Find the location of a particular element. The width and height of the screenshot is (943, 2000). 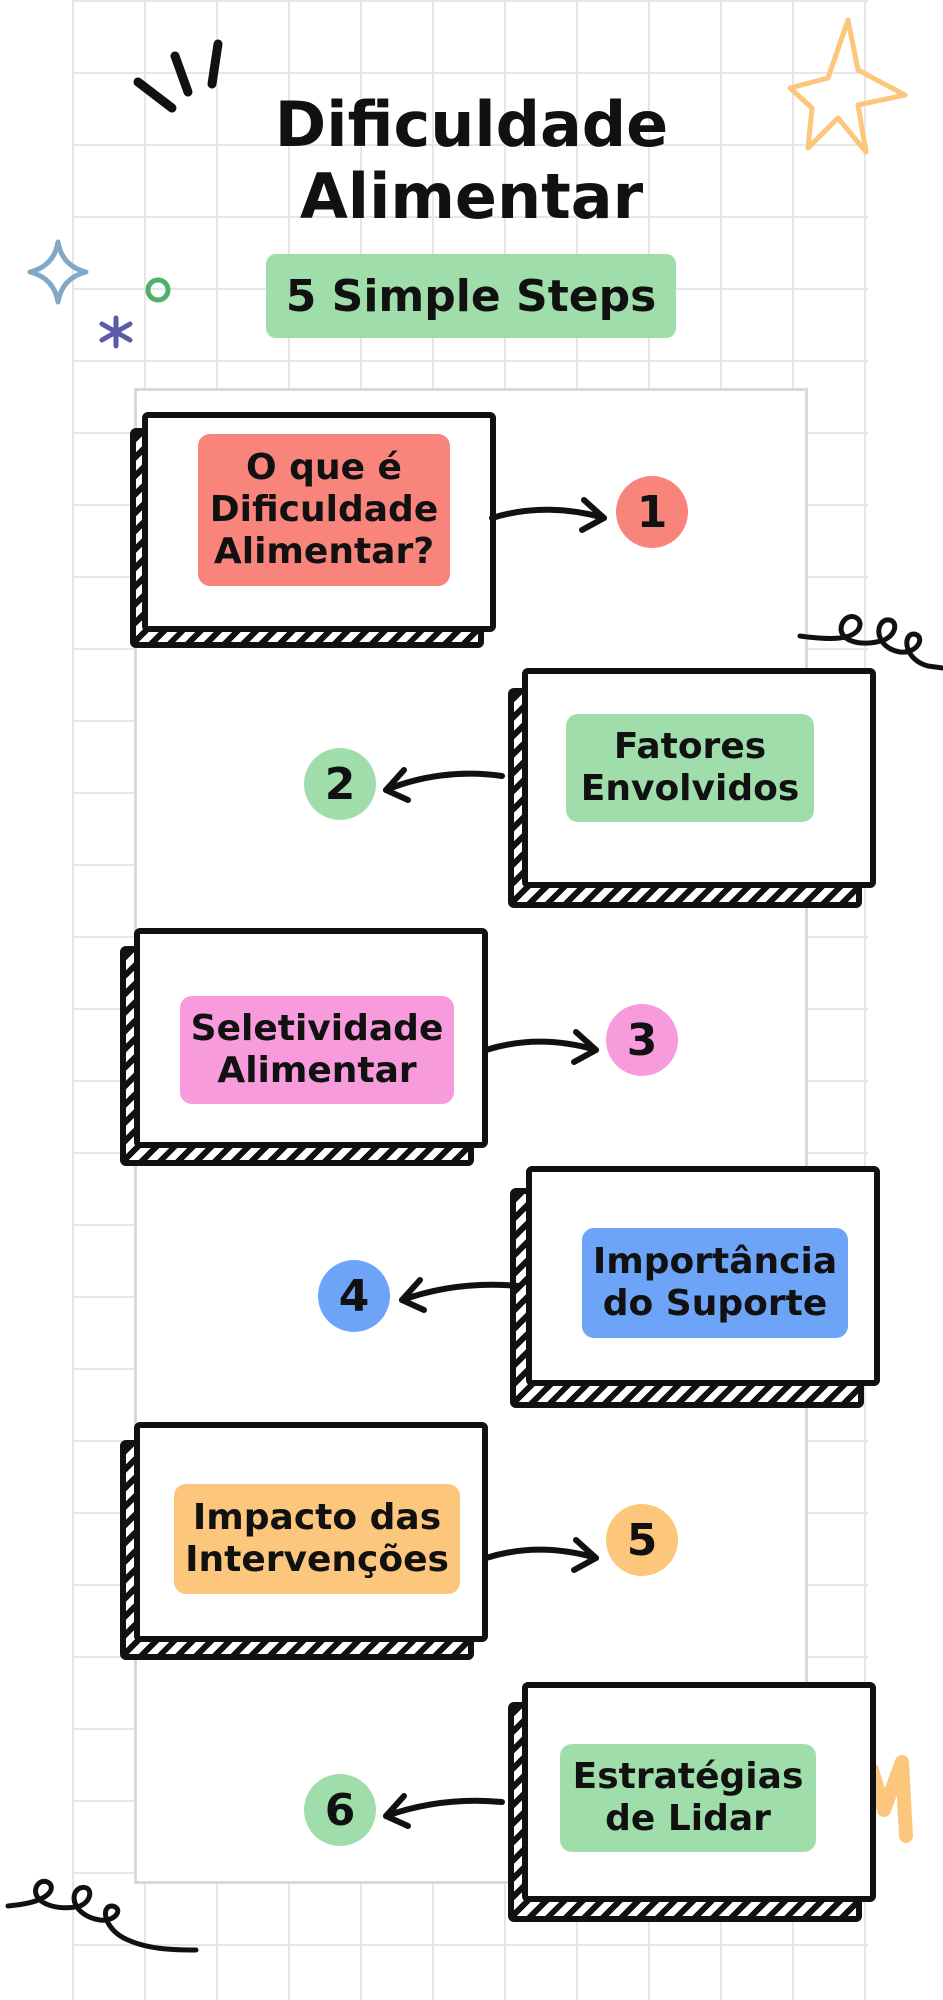

sparkle-icon is located at coordinates (58, 272).